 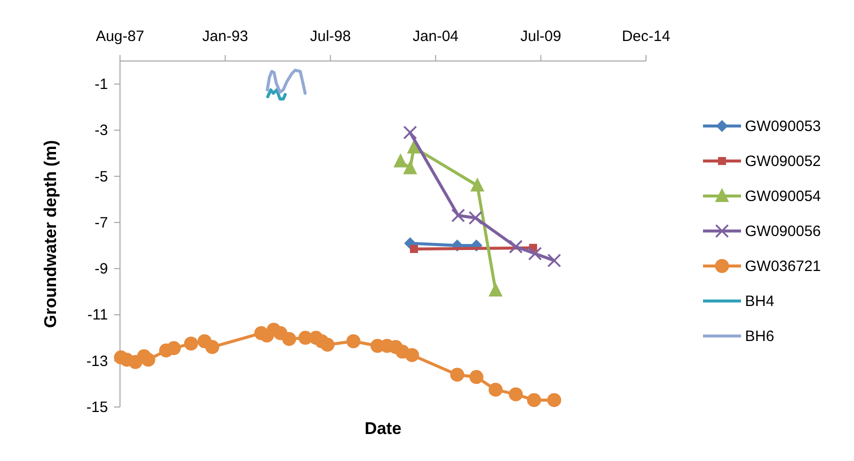 What do you see at coordinates (783, 161) in the screenshot?
I see `legend-label: GW090052` at bounding box center [783, 161].